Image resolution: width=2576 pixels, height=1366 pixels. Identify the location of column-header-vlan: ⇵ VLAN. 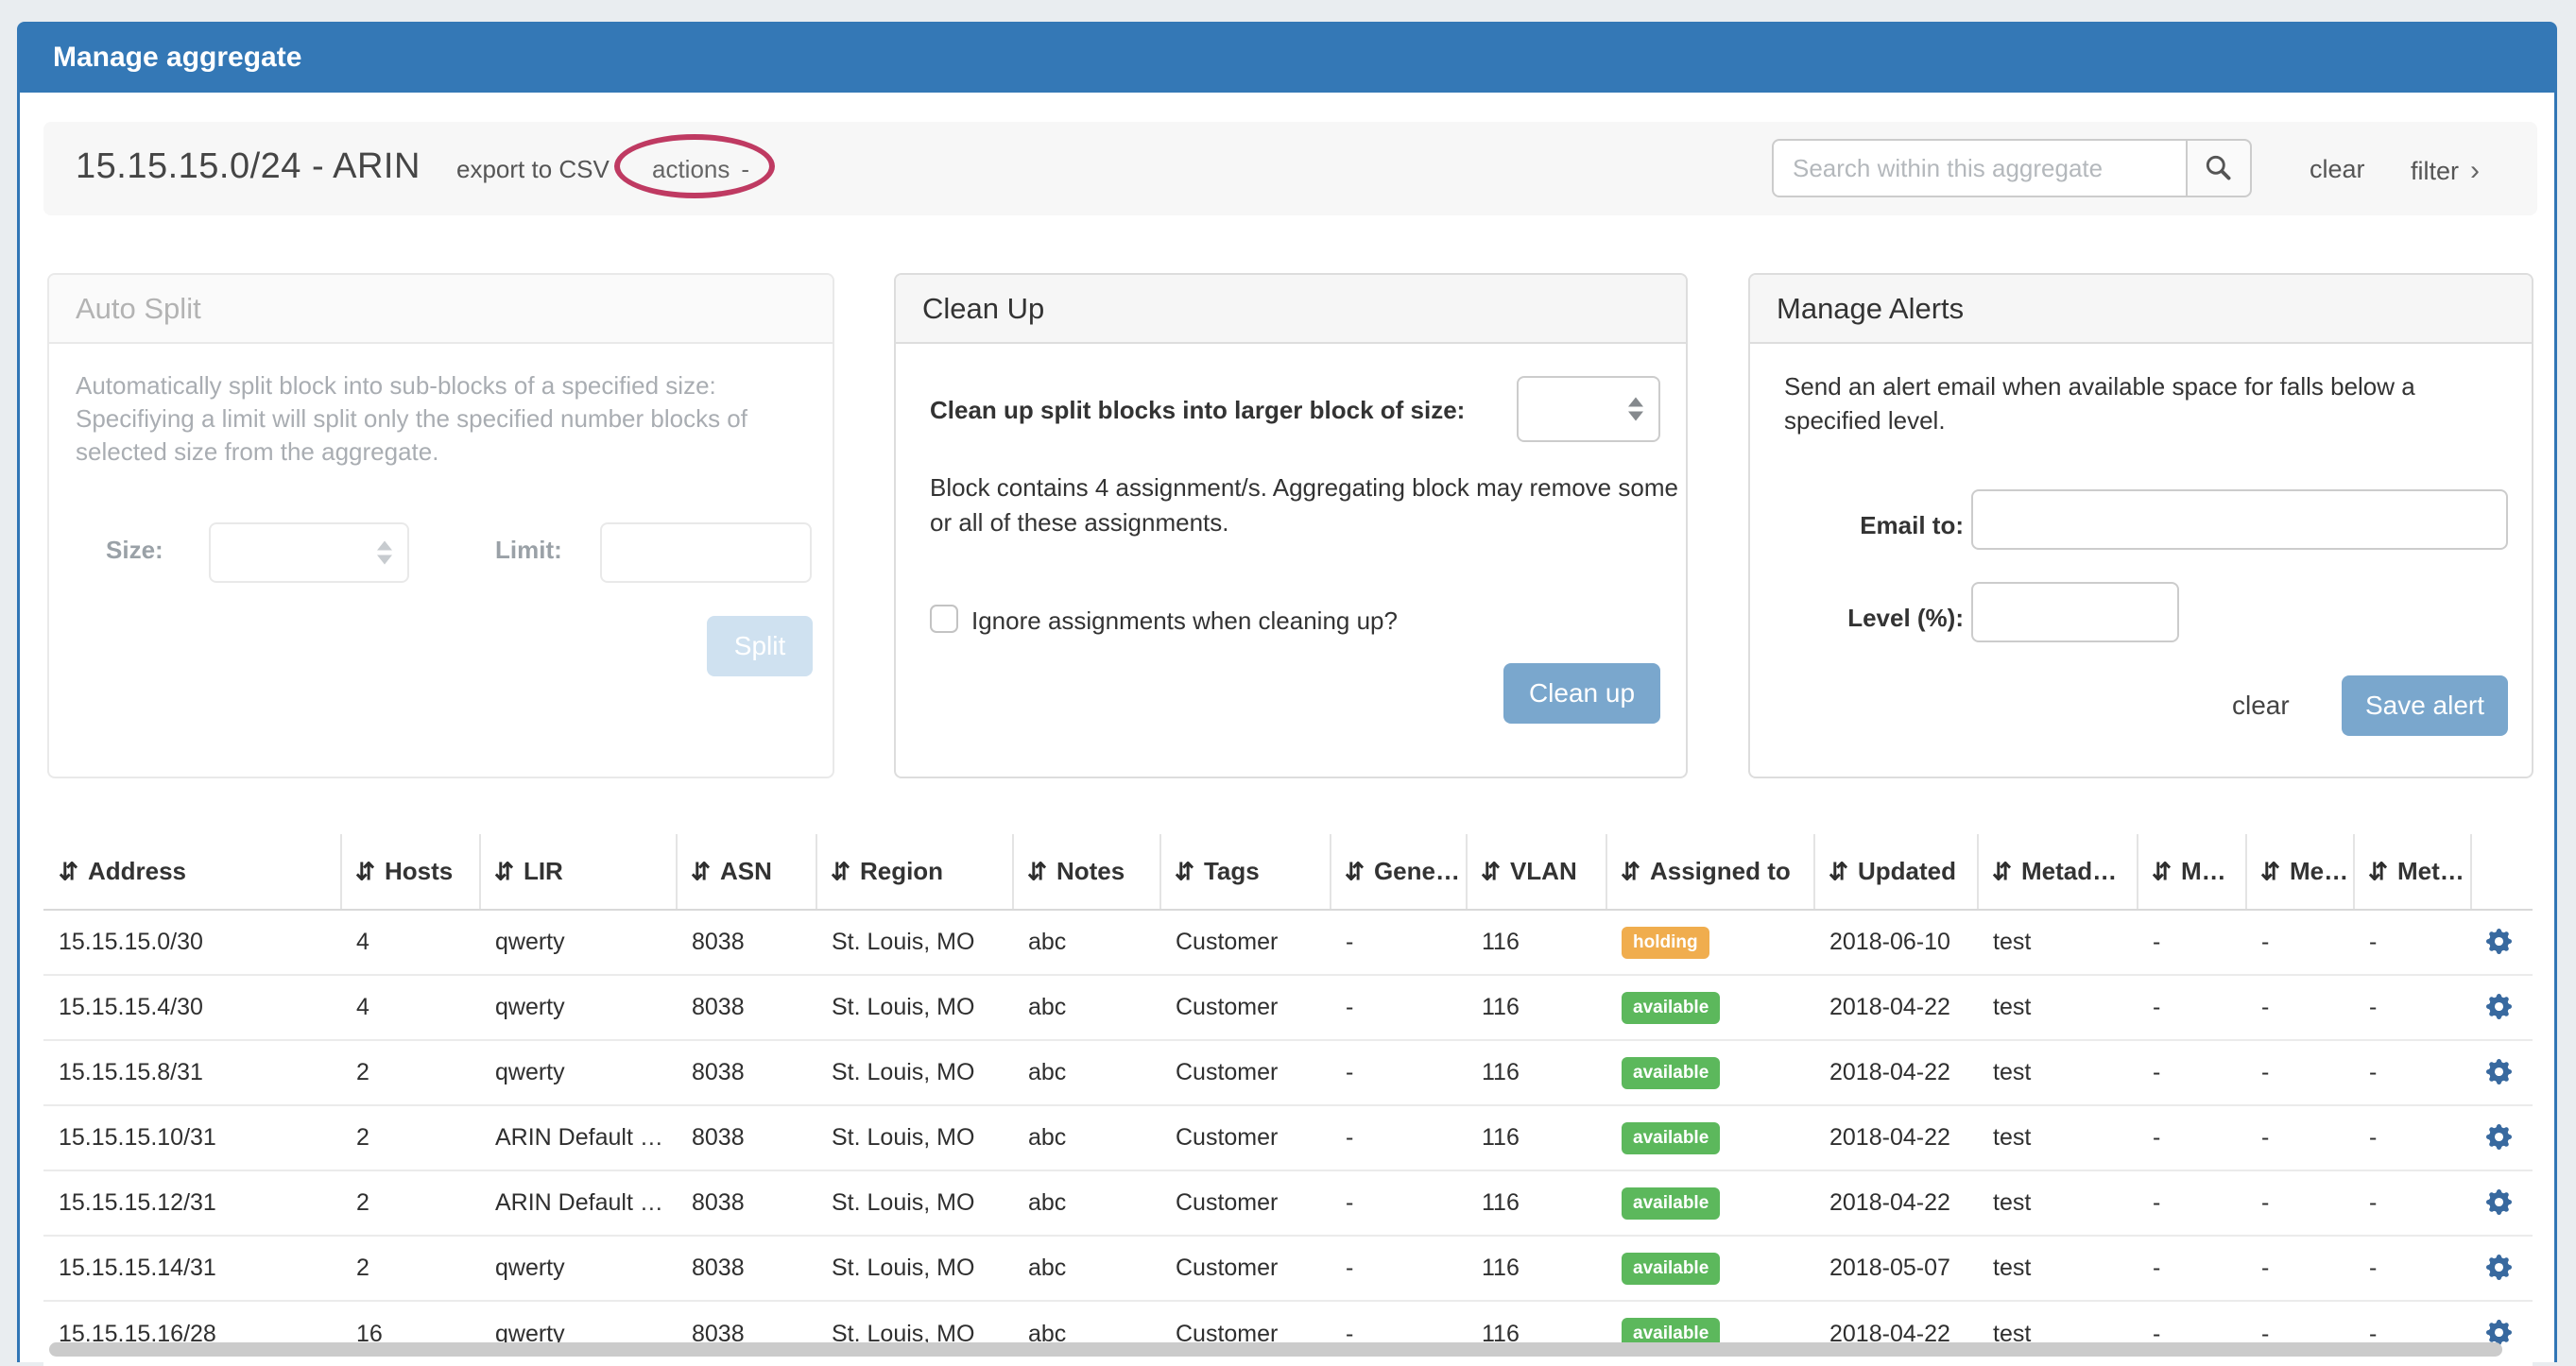
(1536, 872).